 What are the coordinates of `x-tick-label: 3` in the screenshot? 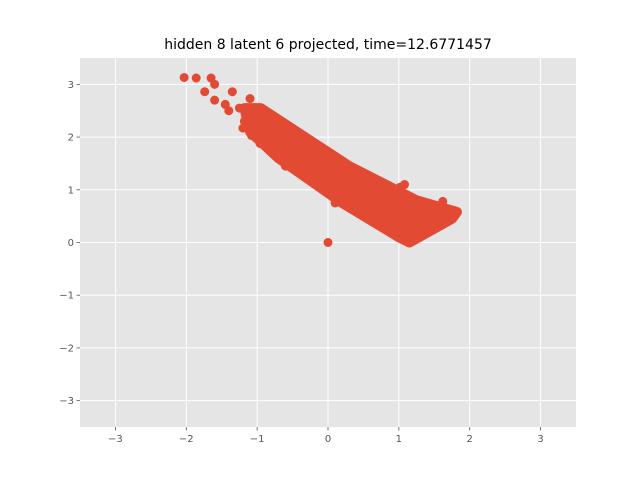 It's located at (540, 439).